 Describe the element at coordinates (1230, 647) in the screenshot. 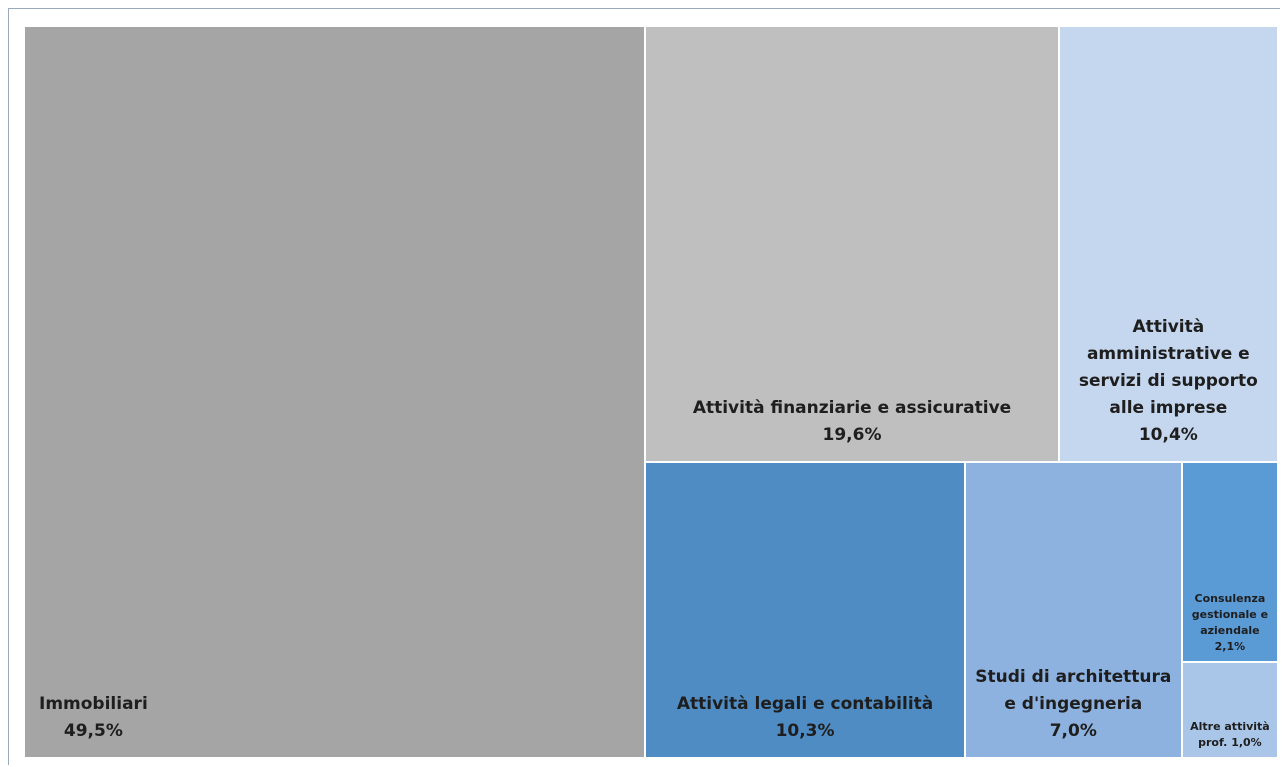

I see `value-label: 2,1%` at that location.